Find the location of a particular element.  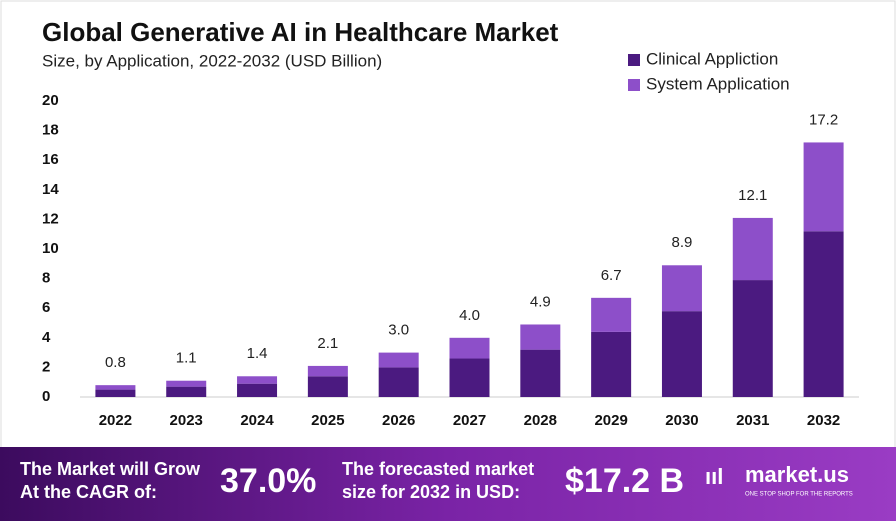

total-label: 2.1 is located at coordinates (327, 343).